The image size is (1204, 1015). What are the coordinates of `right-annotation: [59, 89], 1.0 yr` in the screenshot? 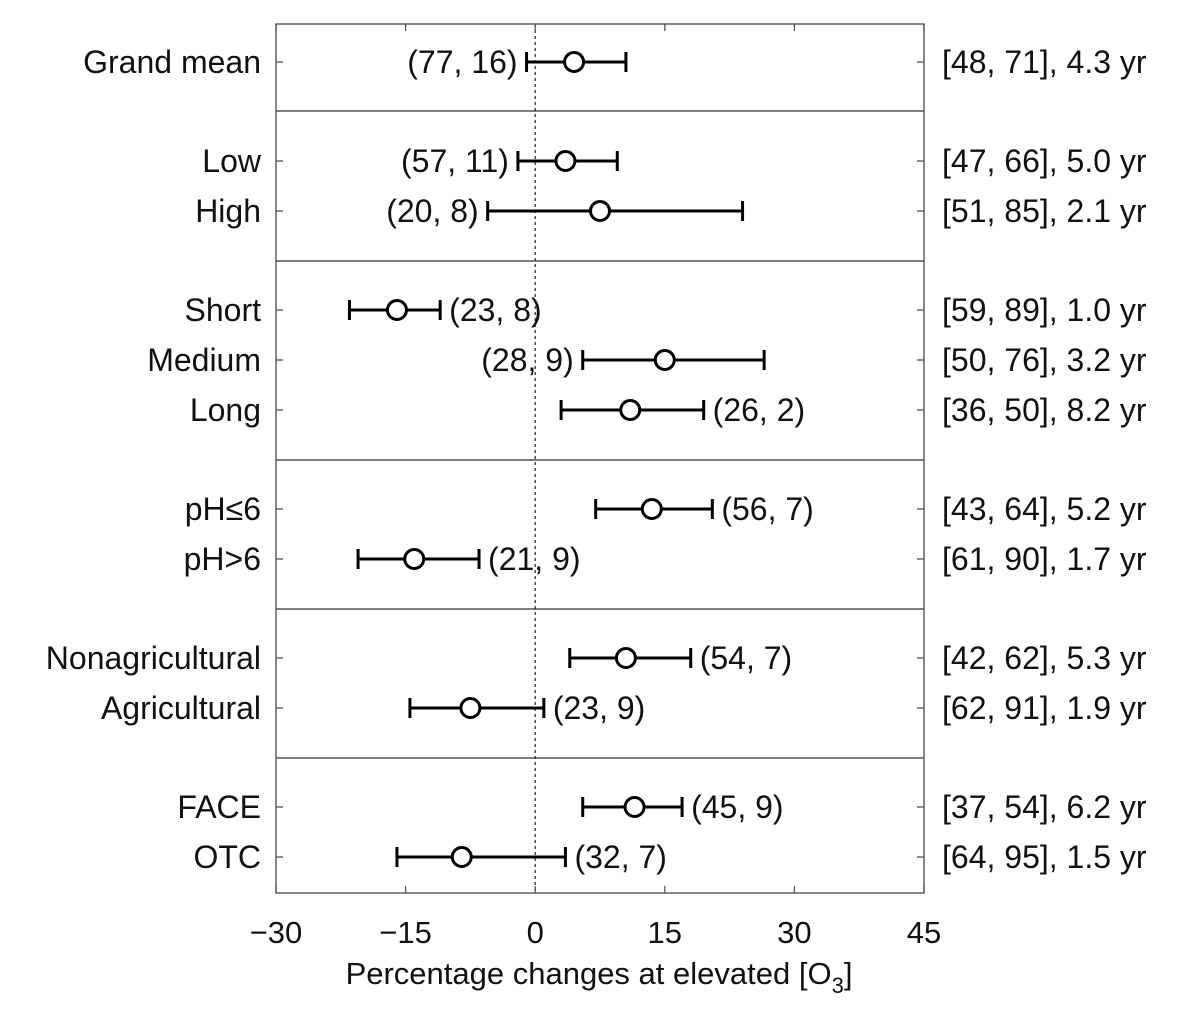 It's located at (1044, 310).